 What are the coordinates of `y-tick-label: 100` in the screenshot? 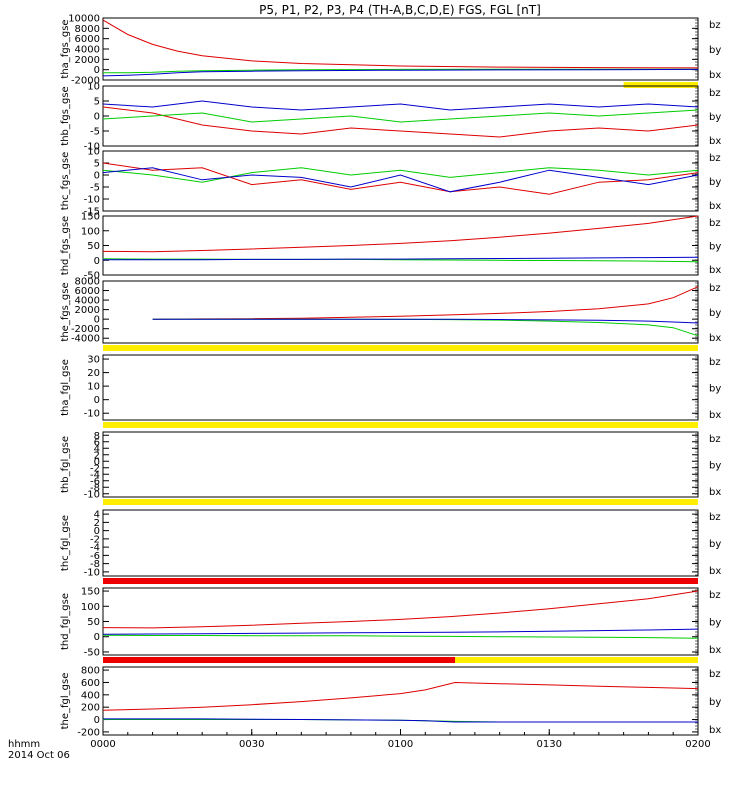 It's located at (90, 607).